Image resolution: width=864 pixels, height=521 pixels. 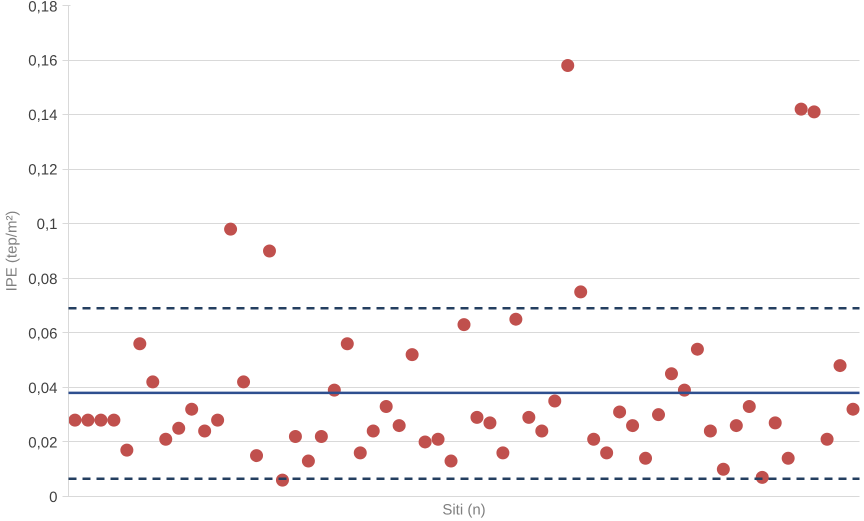 I want to click on x-axis-title: Siti (n), so click(x=464, y=510).